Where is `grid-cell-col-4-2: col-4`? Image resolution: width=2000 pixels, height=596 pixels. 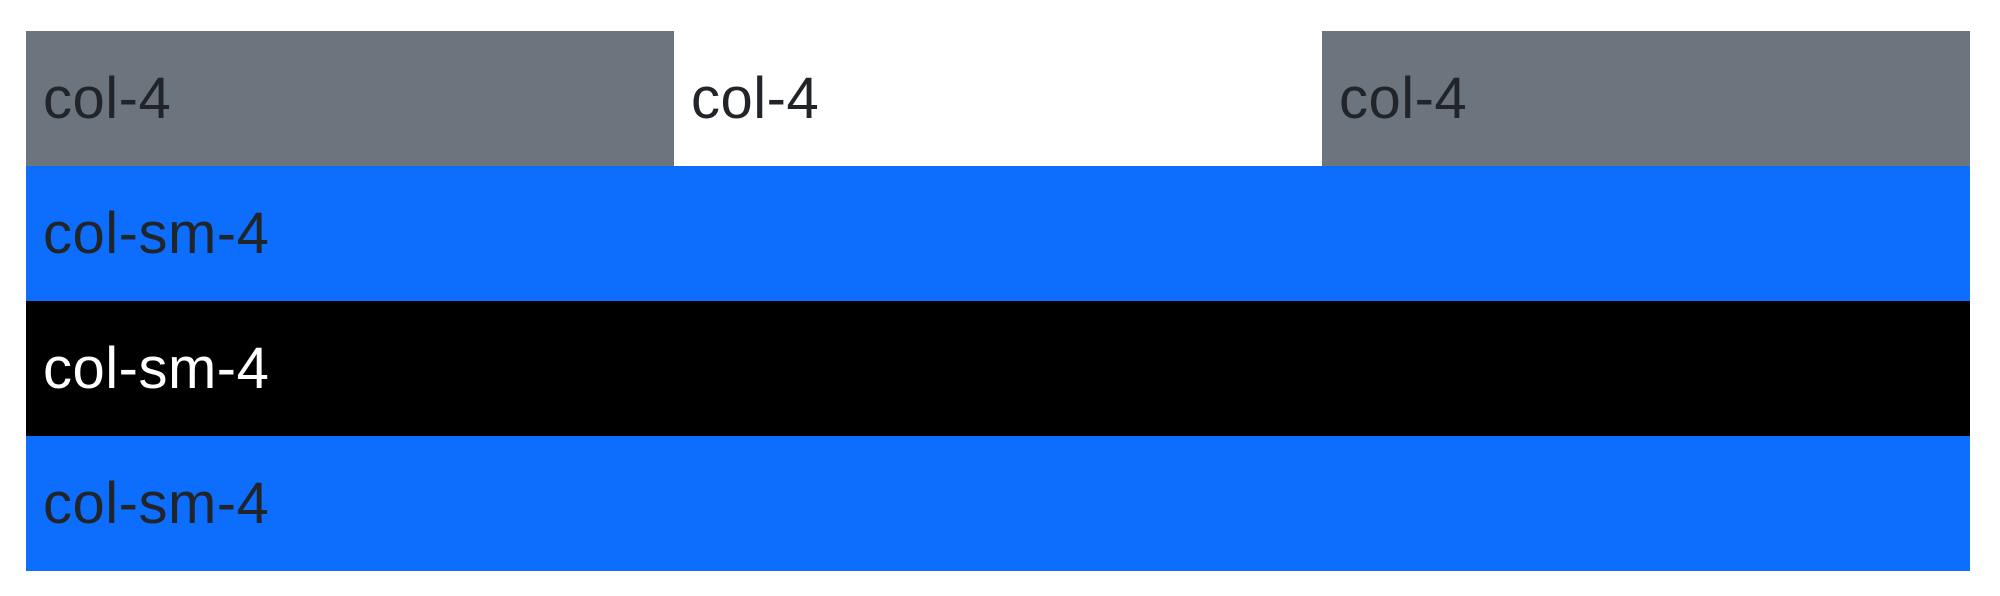 grid-cell-col-4-2: col-4 is located at coordinates (997, 98).